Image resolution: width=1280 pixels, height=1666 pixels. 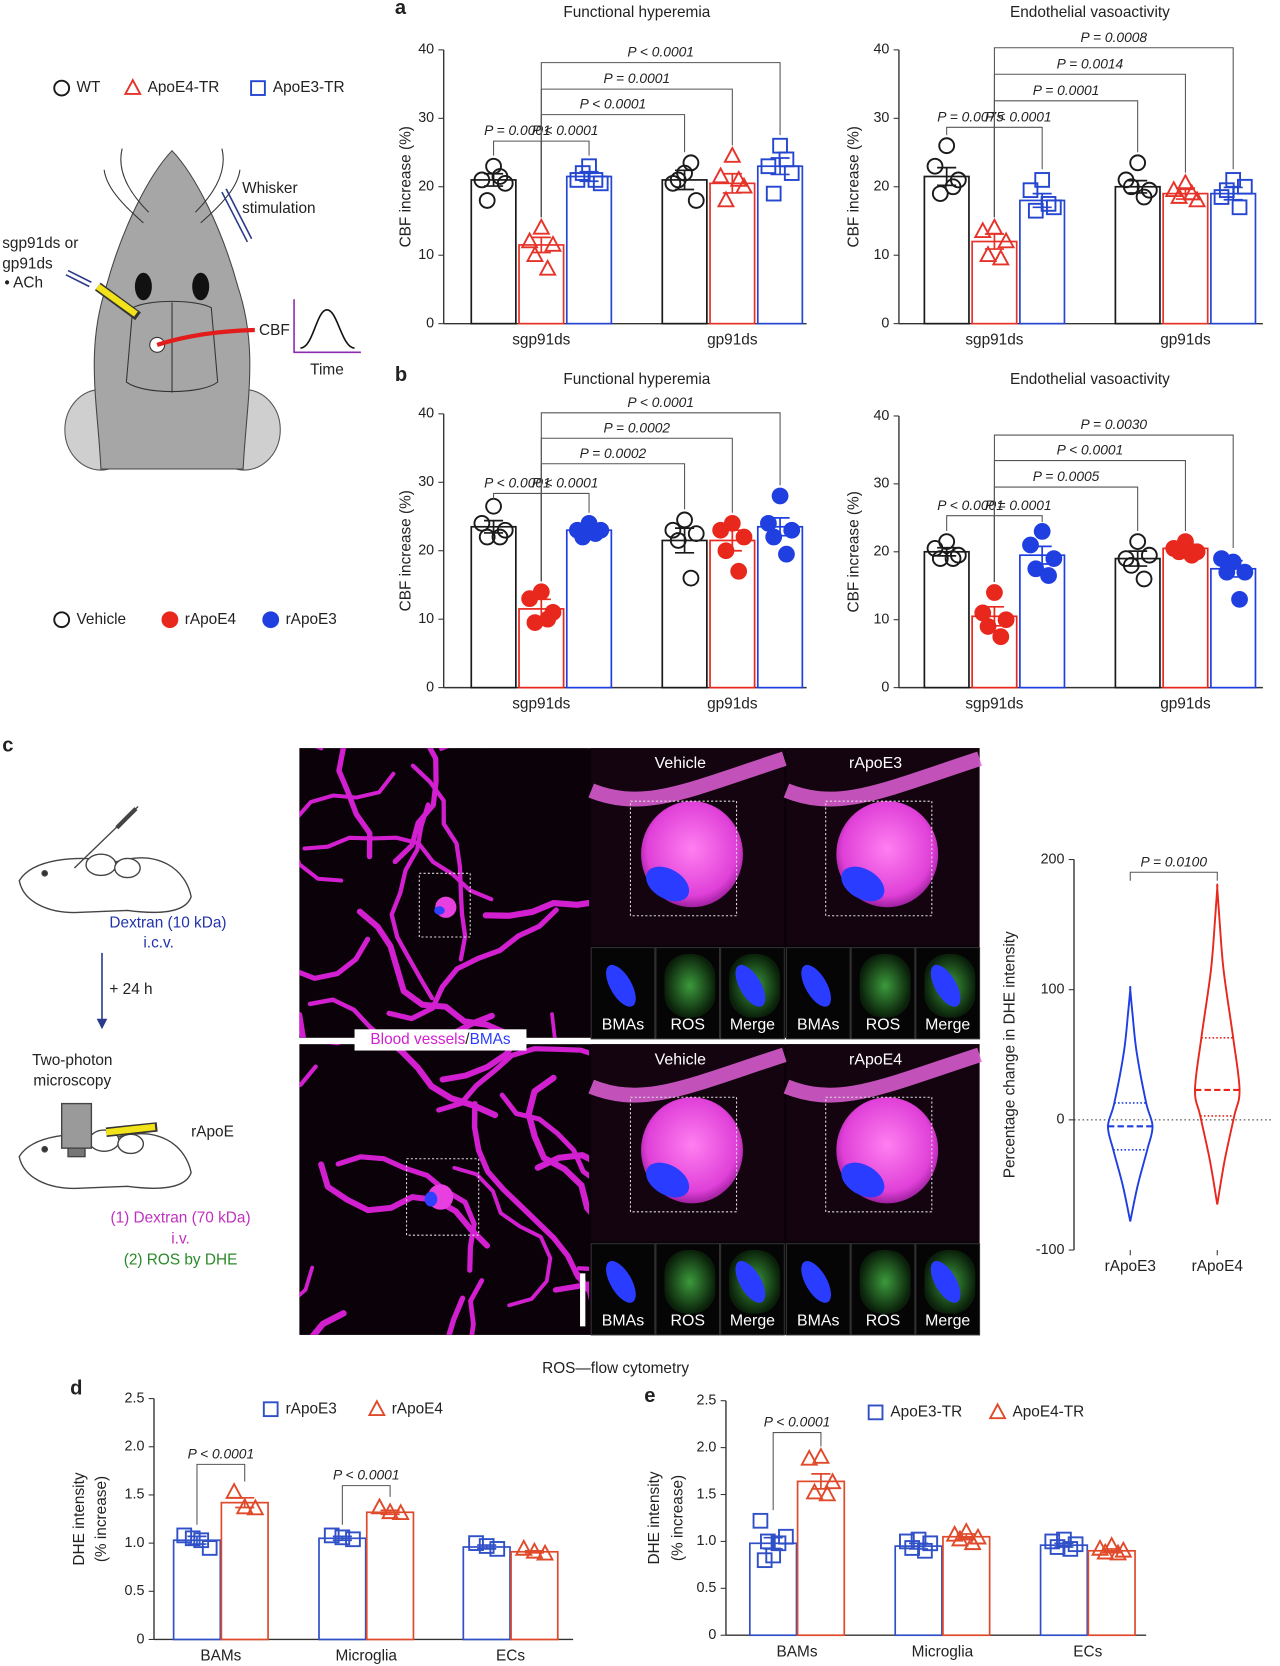 What do you see at coordinates (40, 243) in the screenshot?
I see `diagram-label: sgp91ds or` at bounding box center [40, 243].